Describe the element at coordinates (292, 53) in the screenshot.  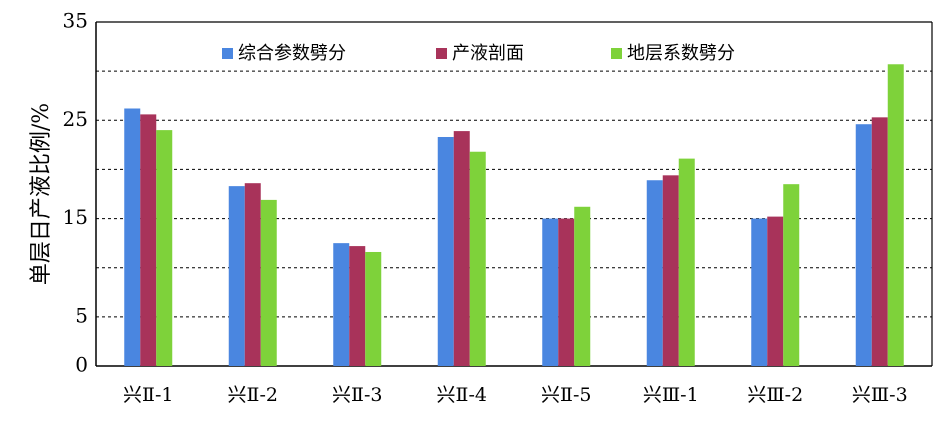
I see `legend-label: 综合参数劈分` at that location.